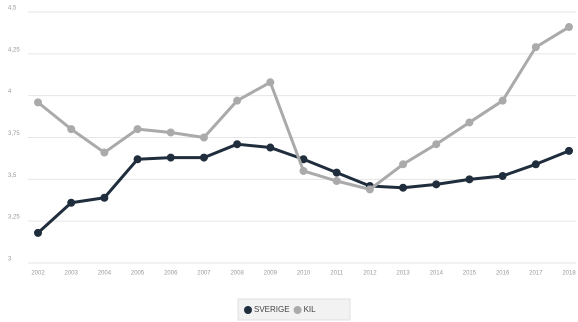 This screenshot has width=578, height=322. Describe the element at coordinates (138, 274) in the screenshot. I see `x-tick-label: 2005` at that location.